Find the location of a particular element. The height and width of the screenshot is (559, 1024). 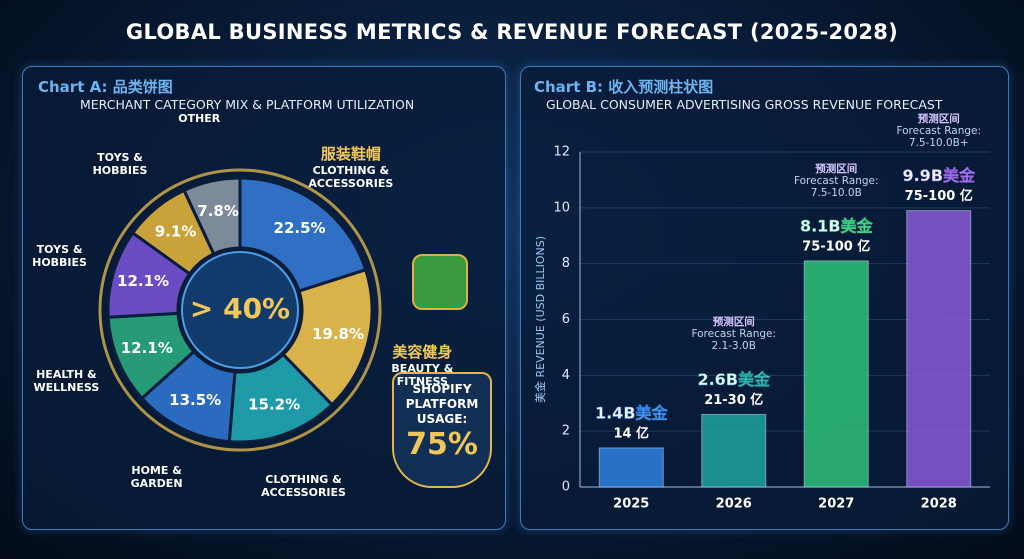

value-label: 1.4B美金 is located at coordinates (632, 412).